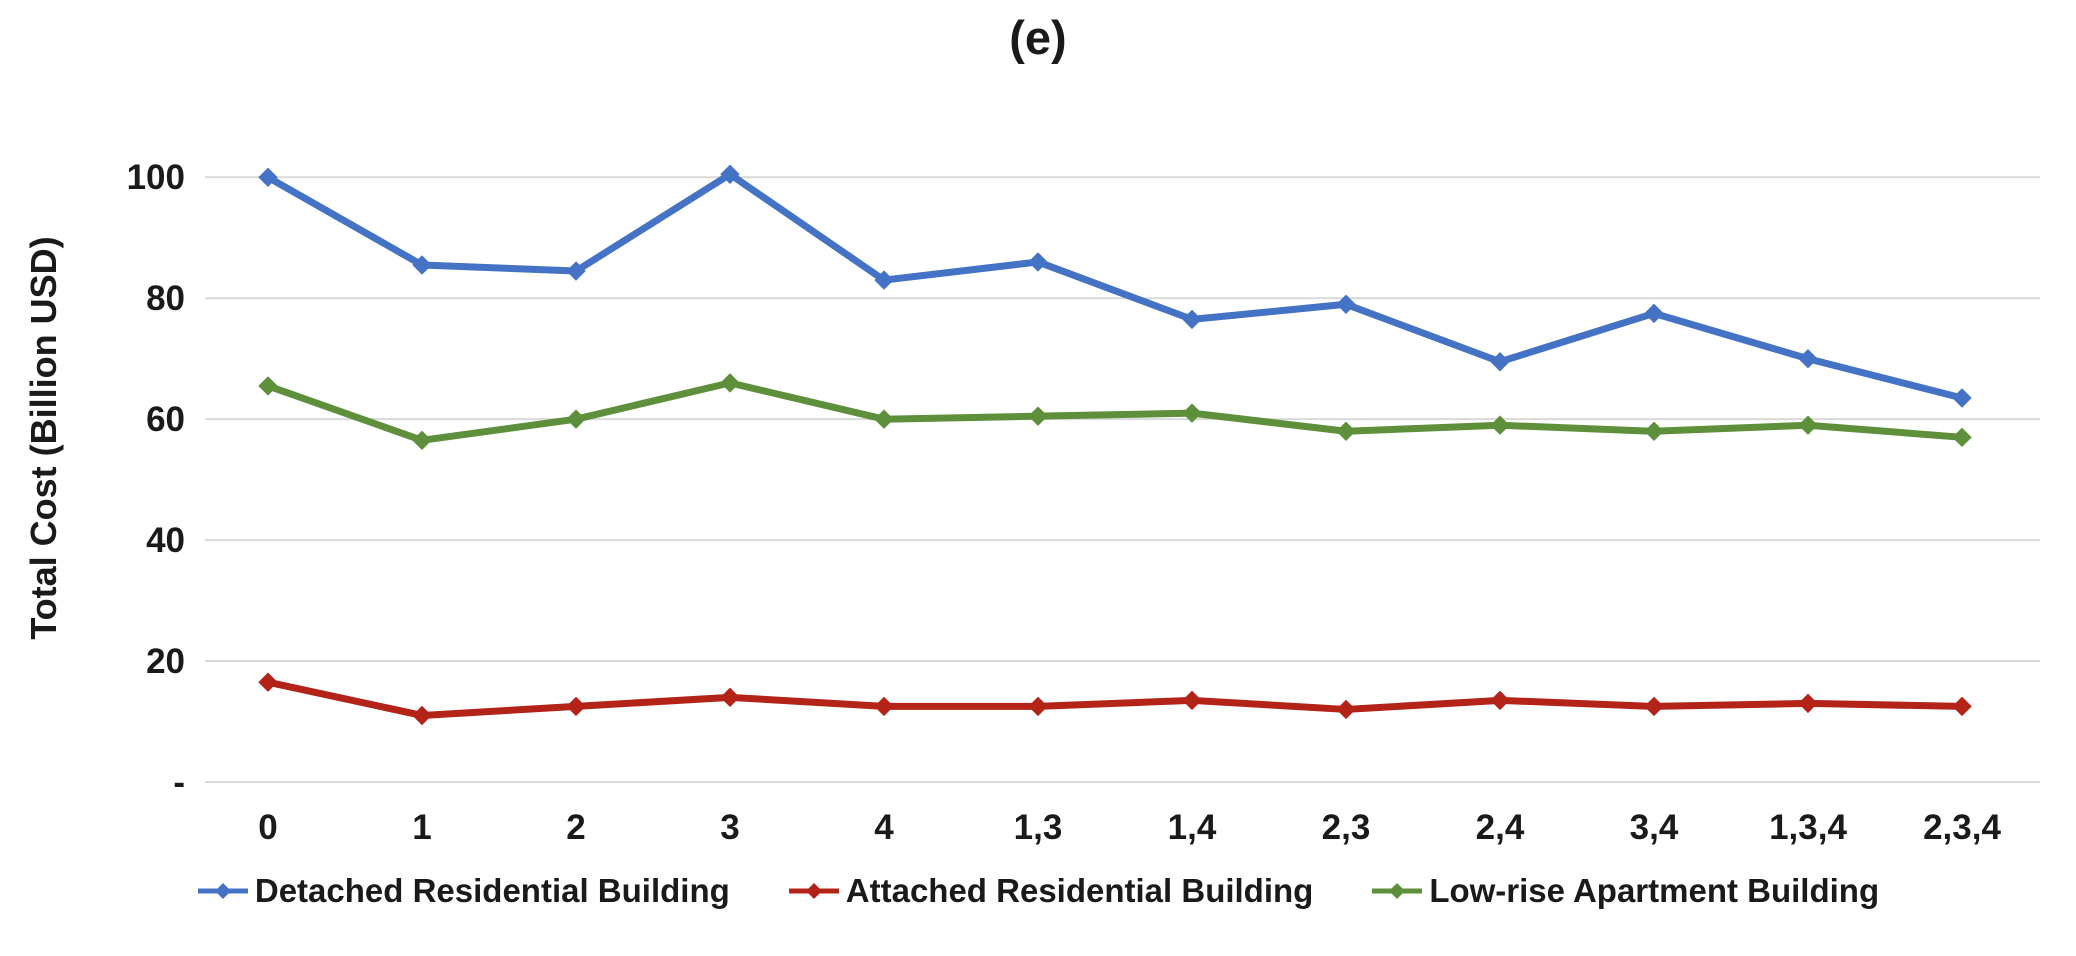 The width and height of the screenshot is (2076, 956). Describe the element at coordinates (165, 420) in the screenshot. I see `y-tick-label: 60` at that location.